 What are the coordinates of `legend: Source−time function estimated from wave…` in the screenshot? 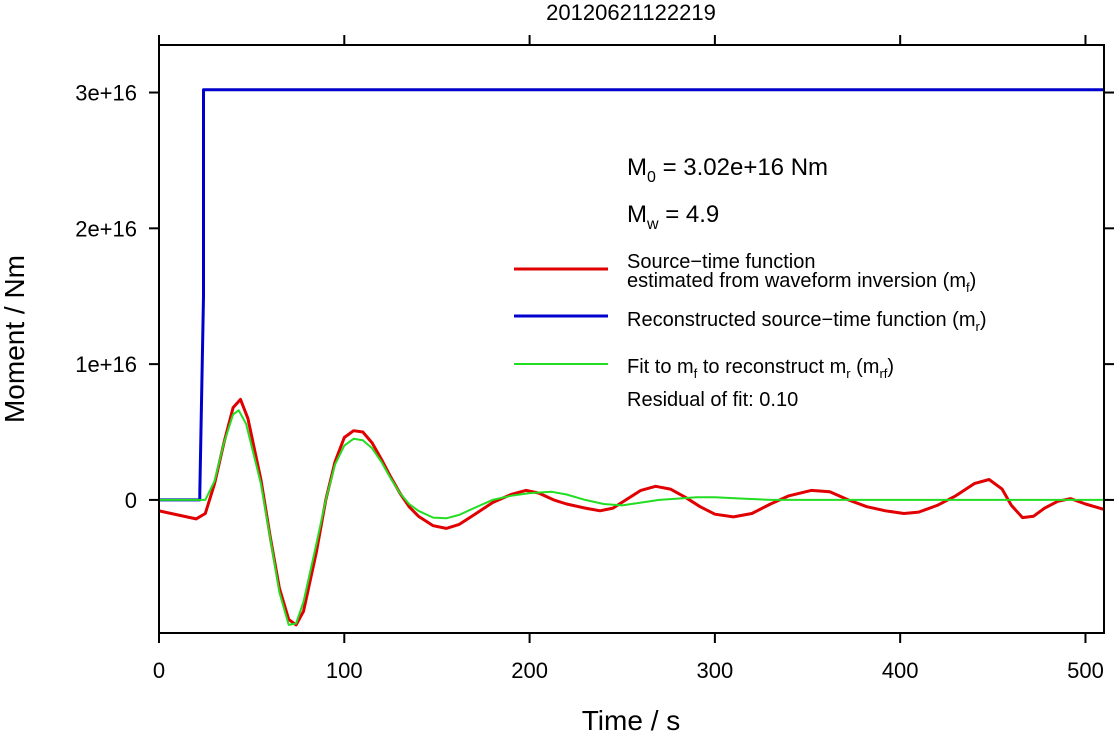 It's located at (750, 331).